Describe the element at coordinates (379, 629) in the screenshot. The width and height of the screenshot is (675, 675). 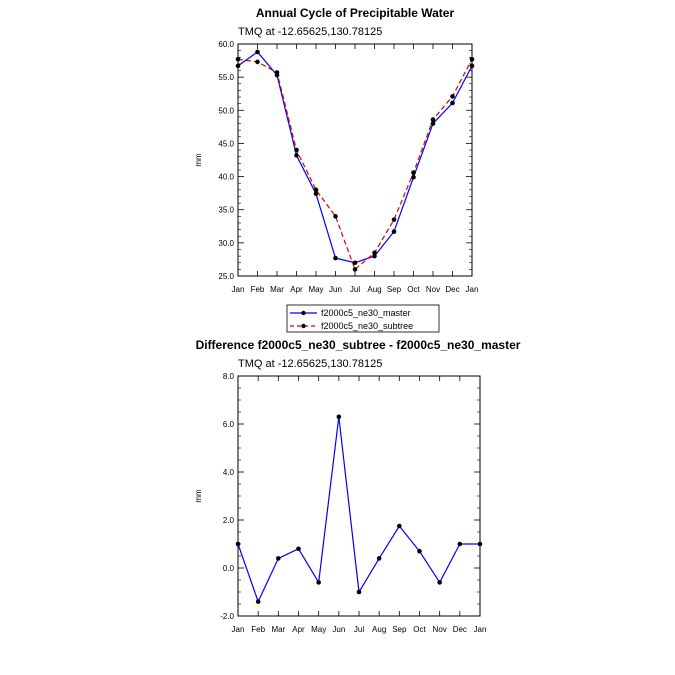
I see `bottom-xtick-label: Aug` at that location.